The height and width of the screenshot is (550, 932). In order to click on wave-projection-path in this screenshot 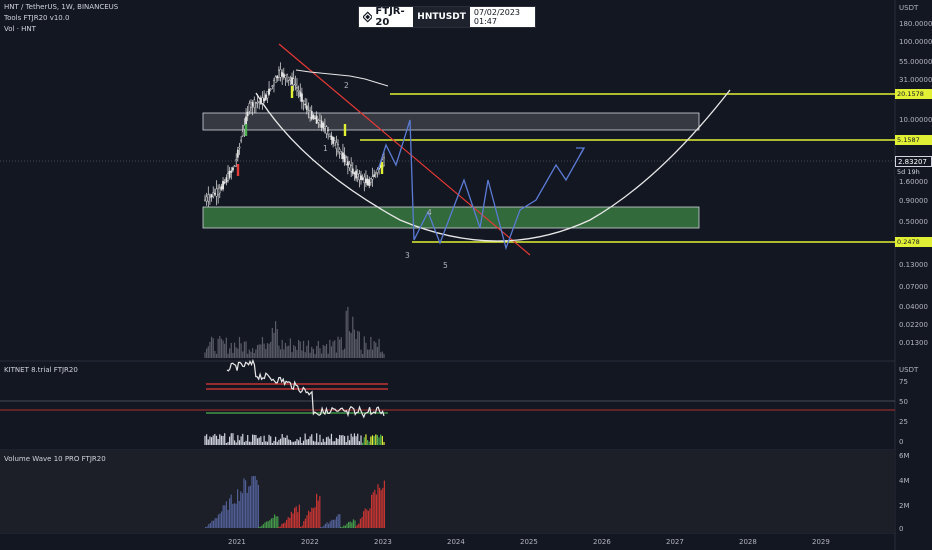, I will do `click(481, 185)`.